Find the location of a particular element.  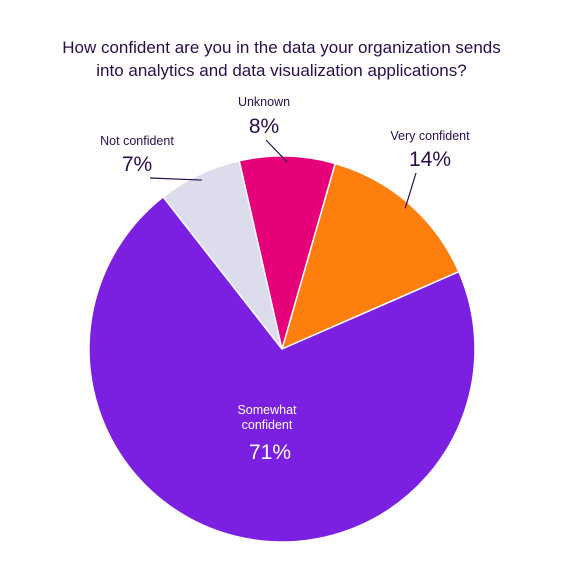

slice-label-somewhat-confident-line-2: confident is located at coordinates (267, 425).